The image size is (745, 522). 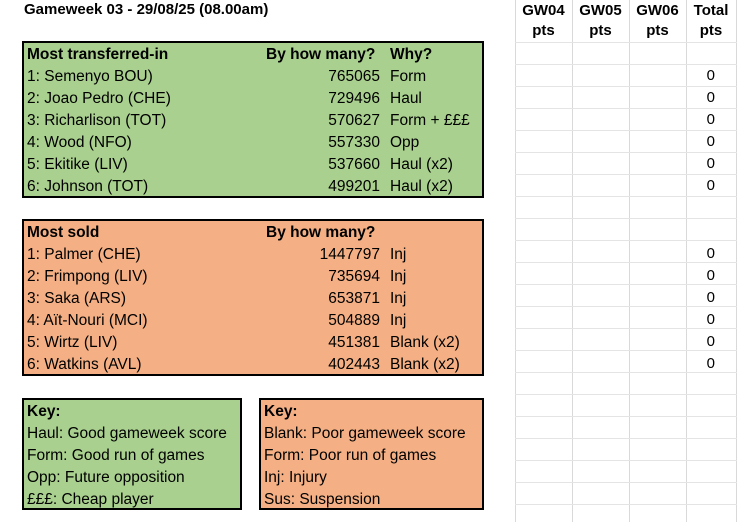 I want to click on player-name: 2: Joao Pedro (CHE), so click(x=99, y=98).